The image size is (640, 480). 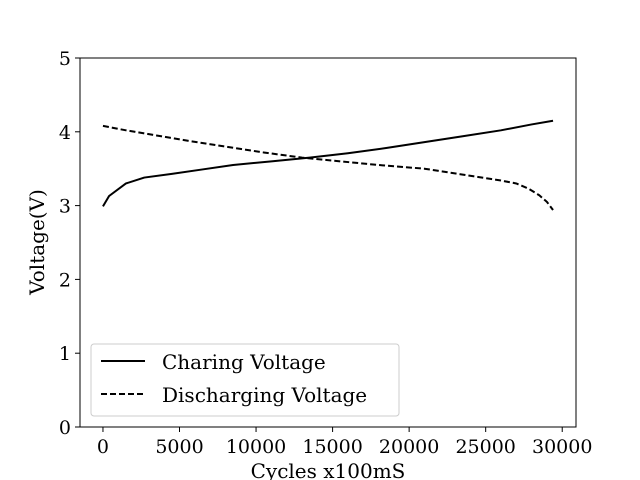 What do you see at coordinates (65, 207) in the screenshot?
I see `y-tick-label: 3` at bounding box center [65, 207].